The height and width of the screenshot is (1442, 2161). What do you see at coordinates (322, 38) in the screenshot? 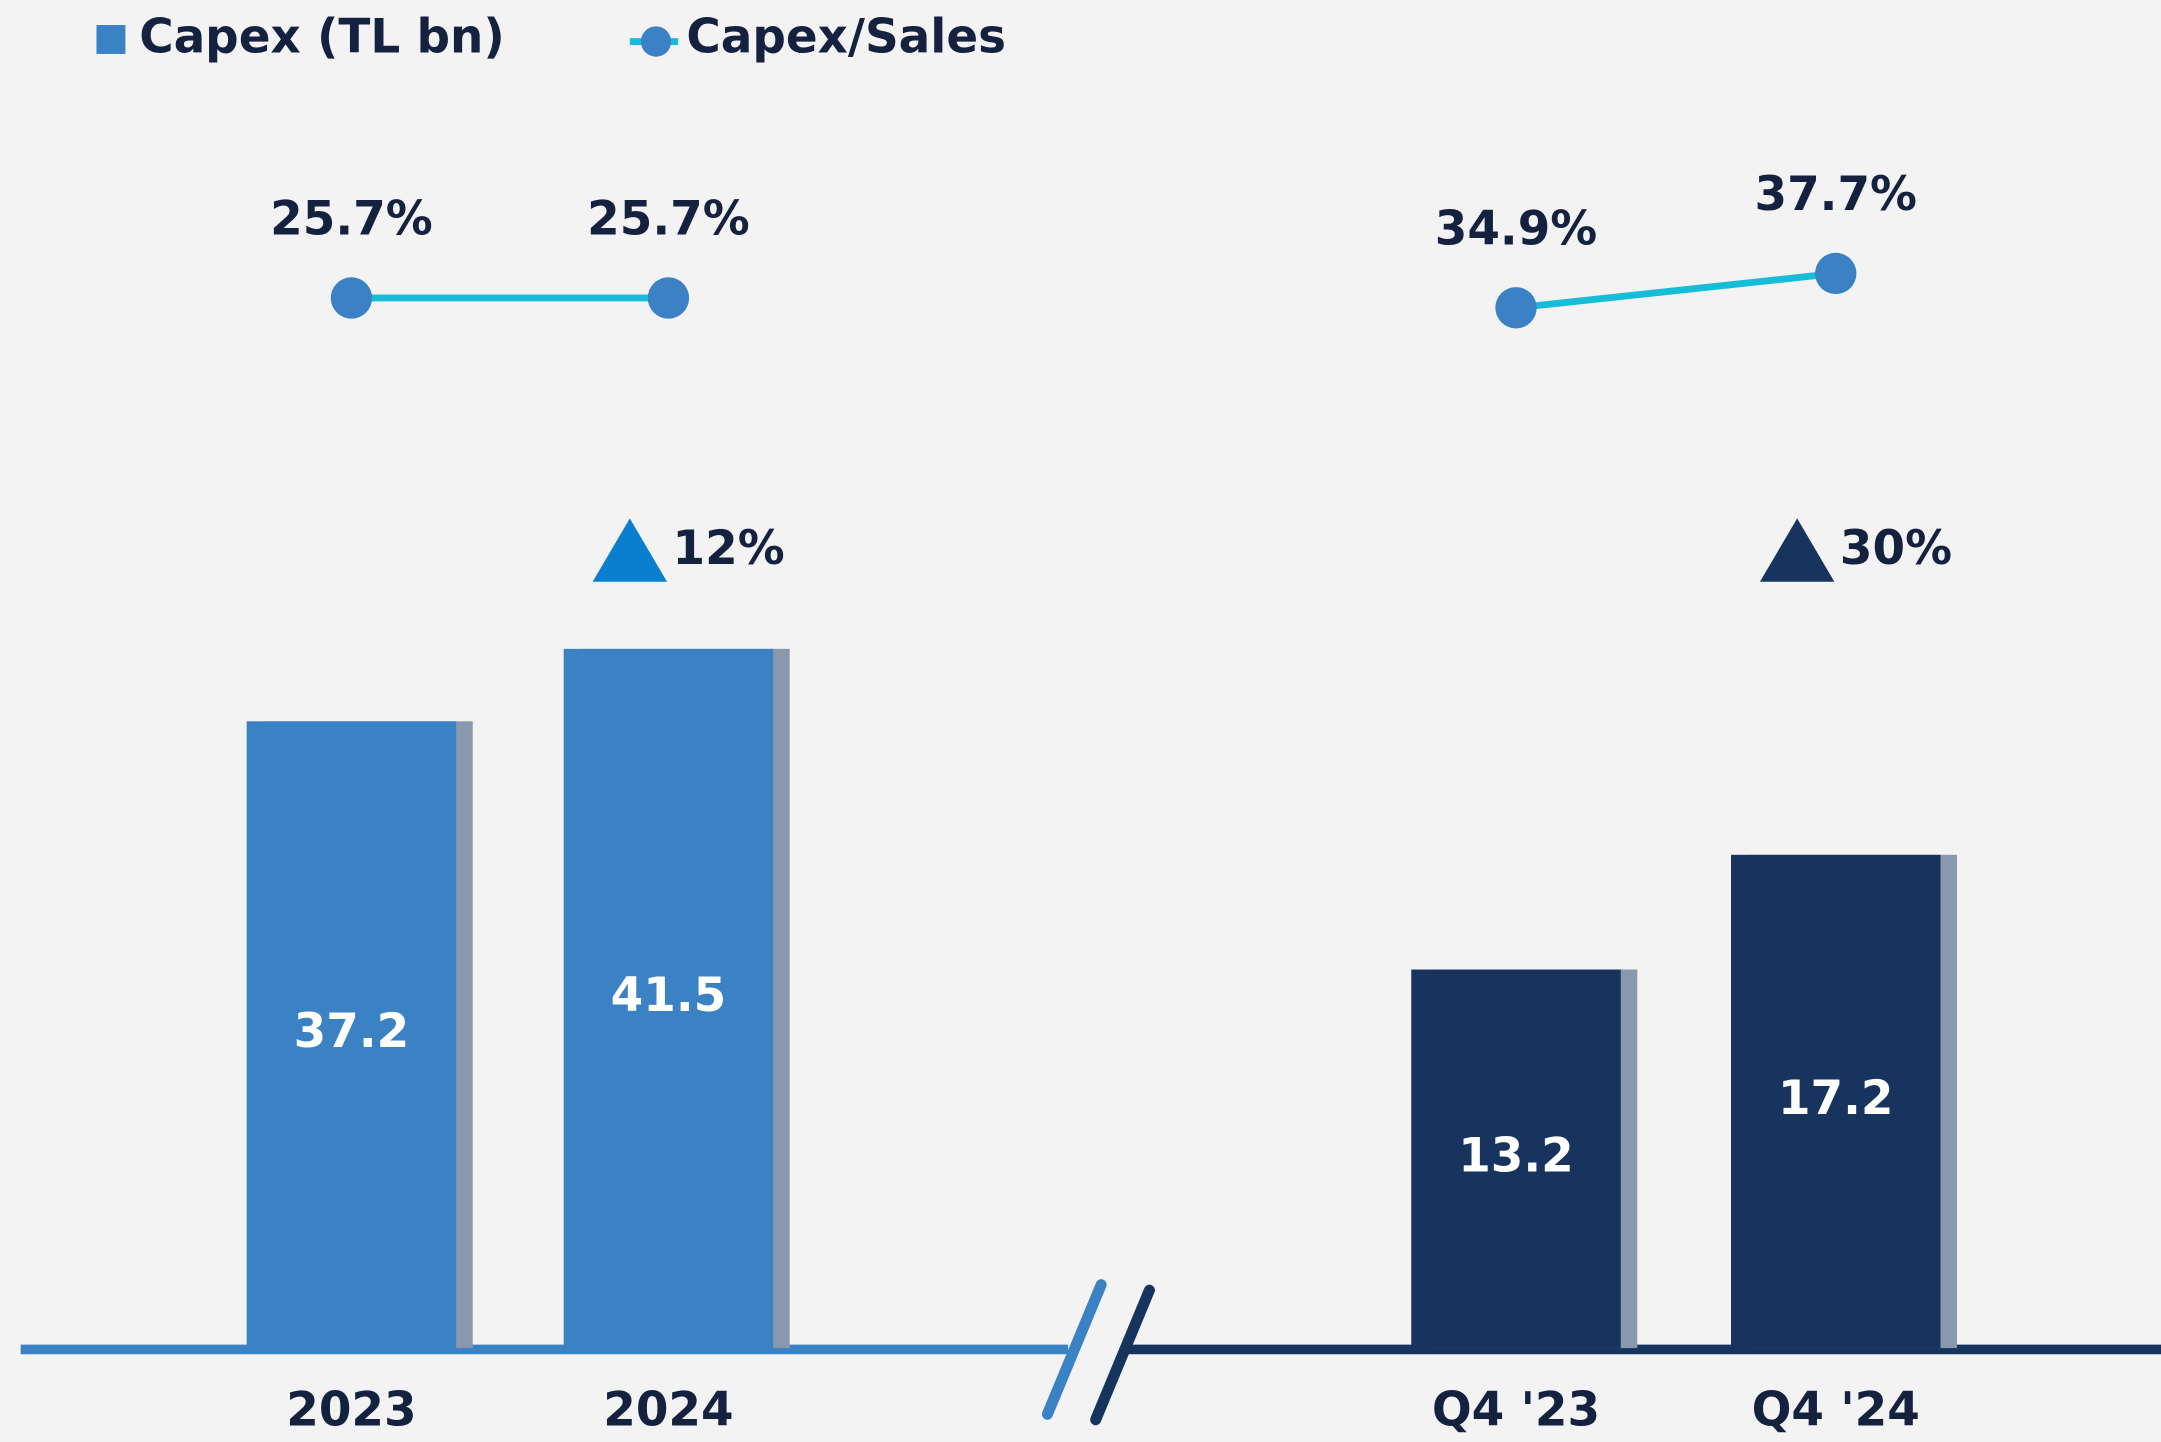
I see `legend-label: Capex (TL bn)` at bounding box center [322, 38].